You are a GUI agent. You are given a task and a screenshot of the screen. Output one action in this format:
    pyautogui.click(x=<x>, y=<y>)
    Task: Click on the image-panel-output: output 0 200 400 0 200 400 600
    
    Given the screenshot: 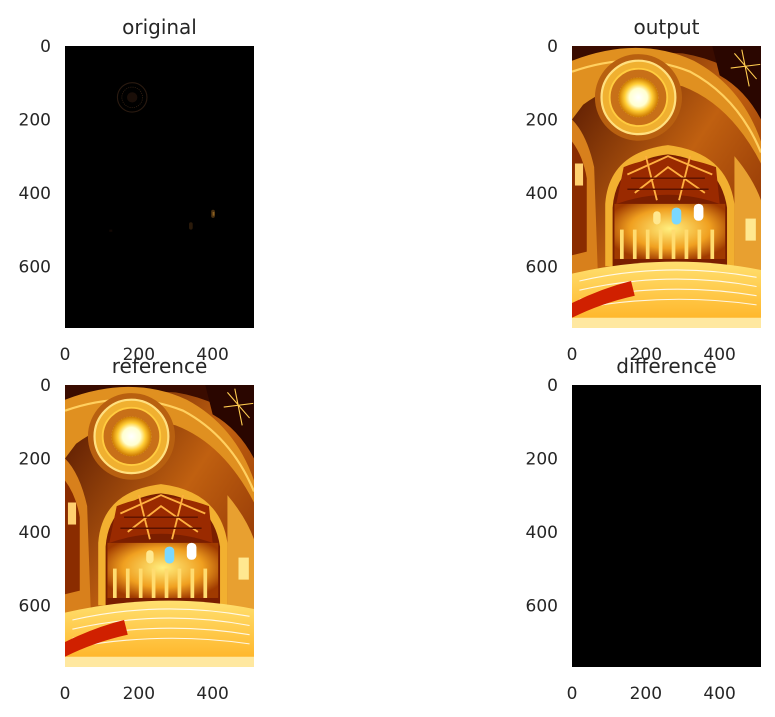 What is the action you would take?
    pyautogui.click(x=643, y=190)
    